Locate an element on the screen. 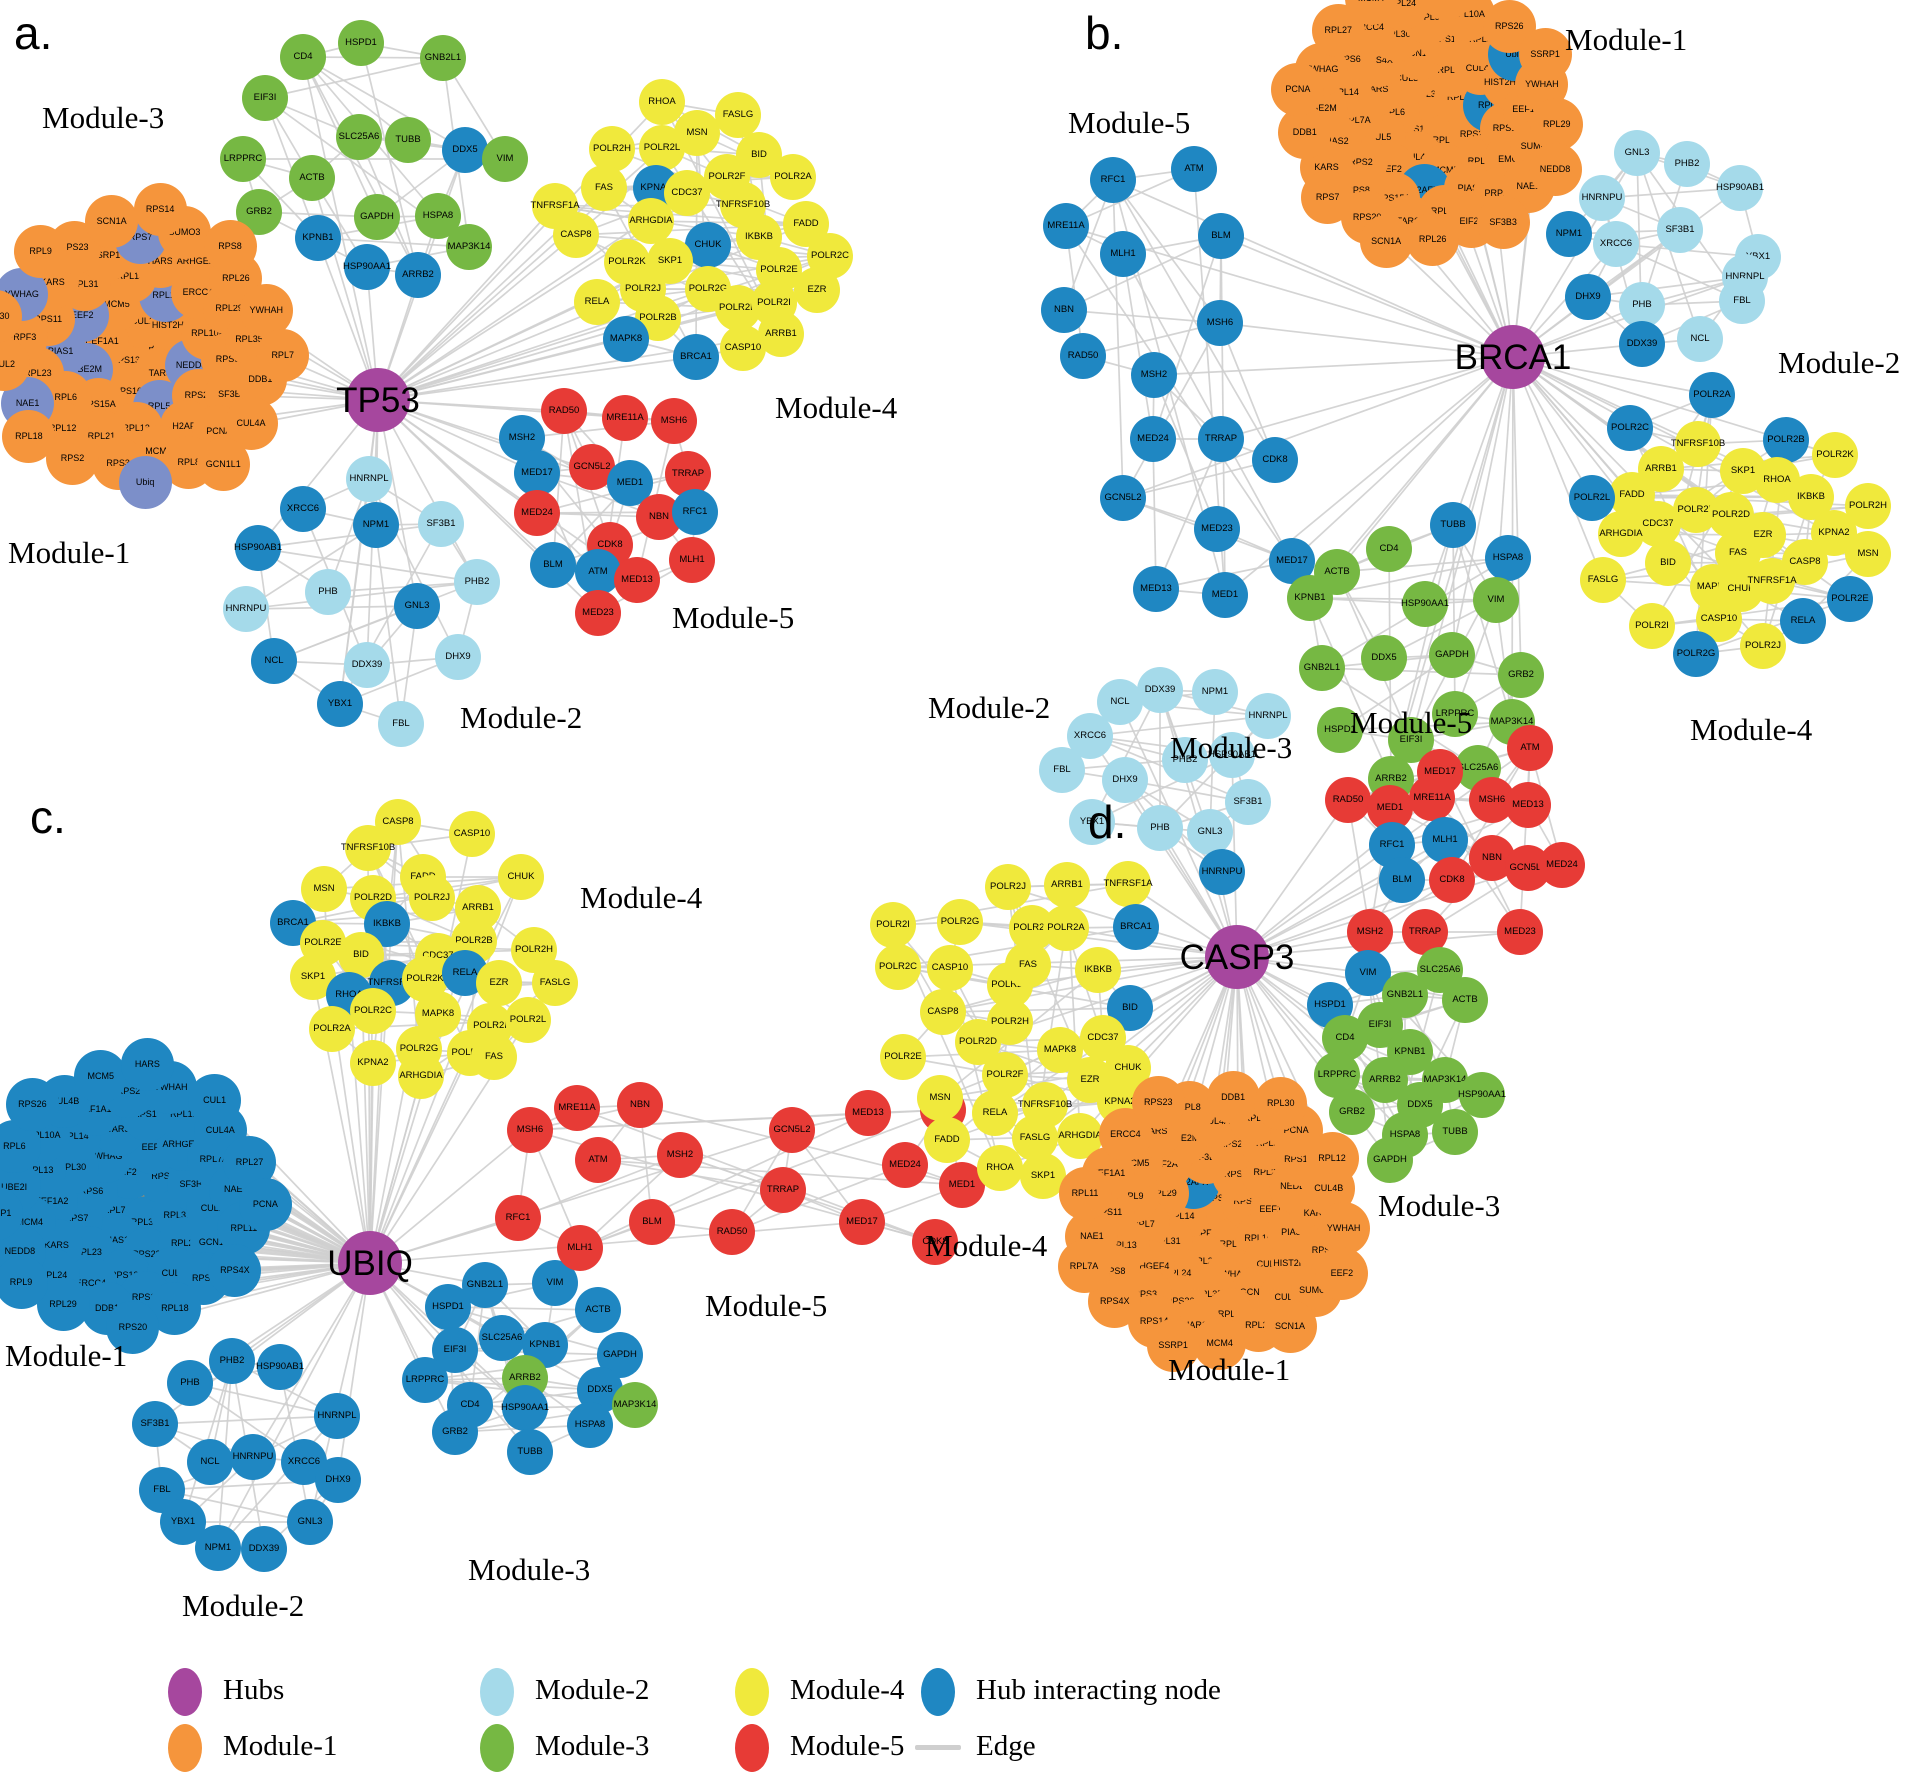 The height and width of the screenshot is (1775, 1923). node-label: ACTB is located at coordinates (1465, 1000).